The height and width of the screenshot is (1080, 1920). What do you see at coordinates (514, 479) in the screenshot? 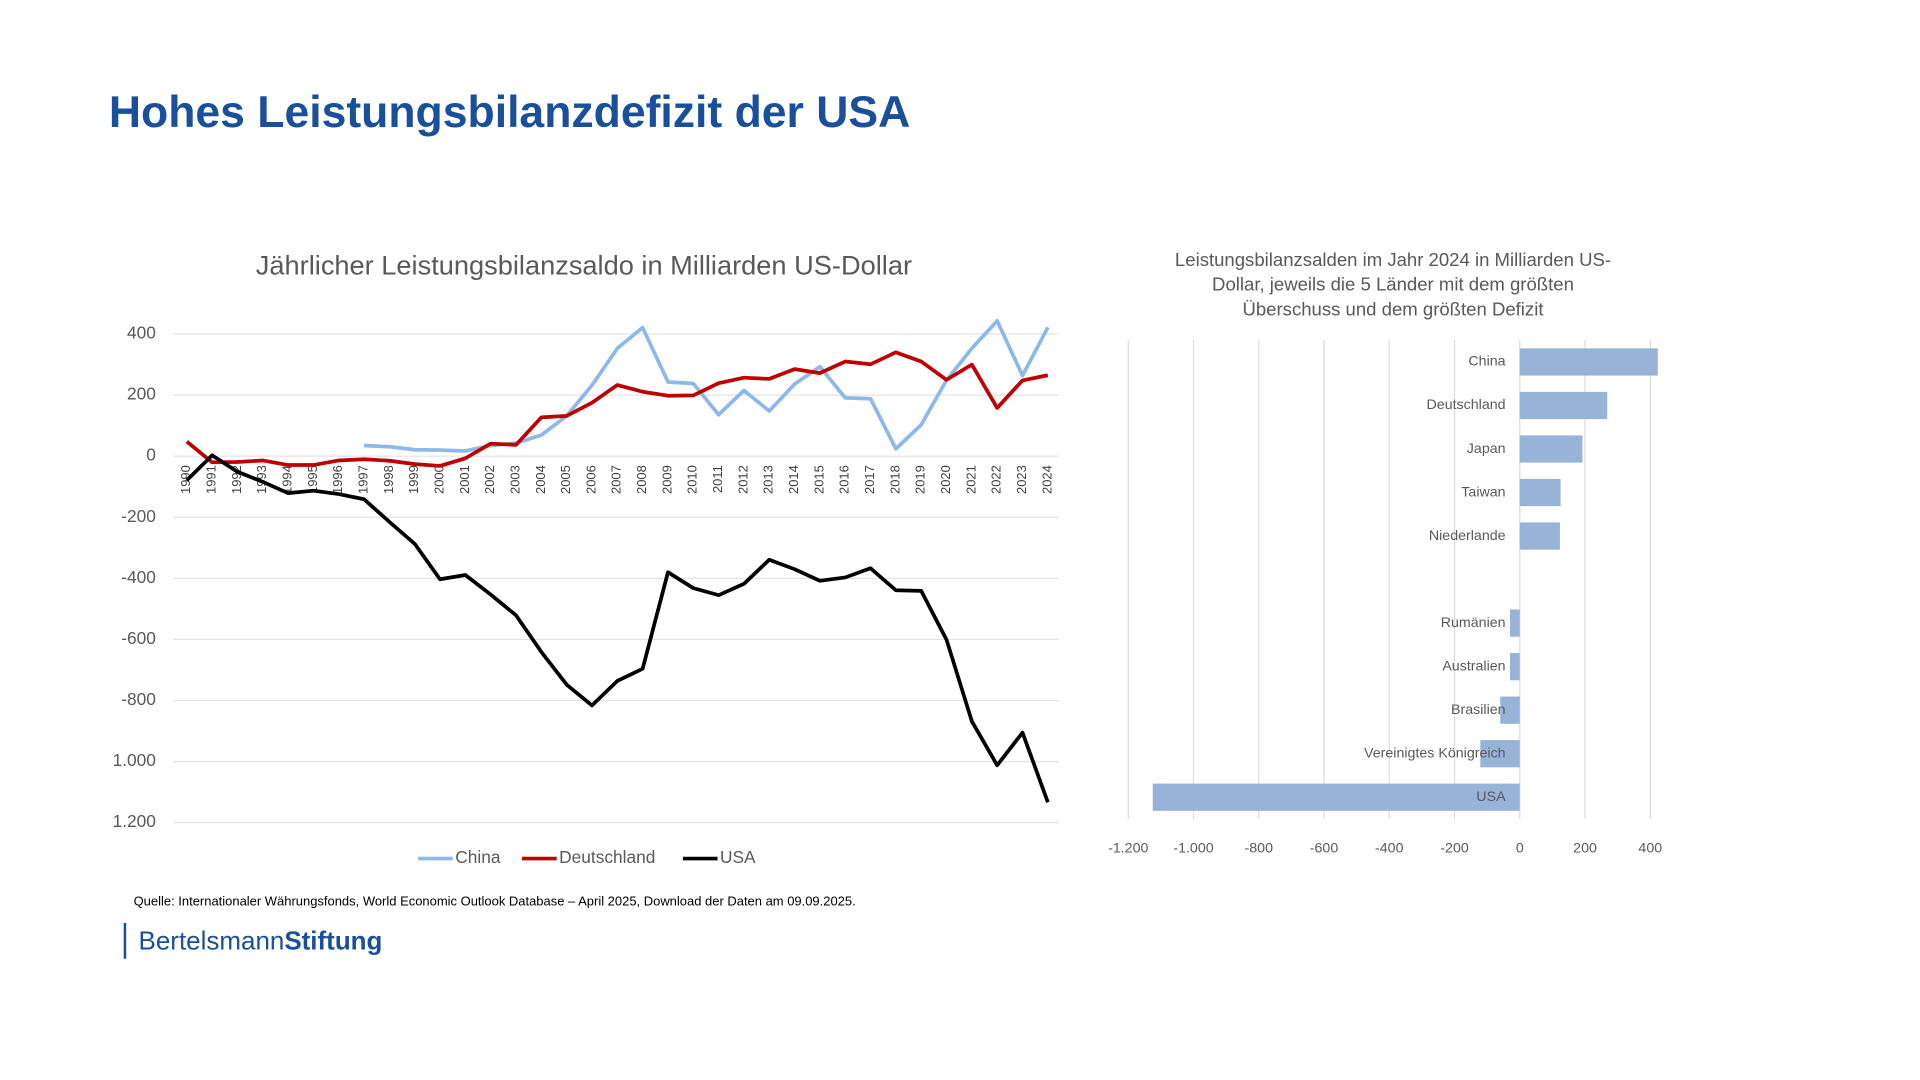
I see `x-tick-label: 2003` at bounding box center [514, 479].